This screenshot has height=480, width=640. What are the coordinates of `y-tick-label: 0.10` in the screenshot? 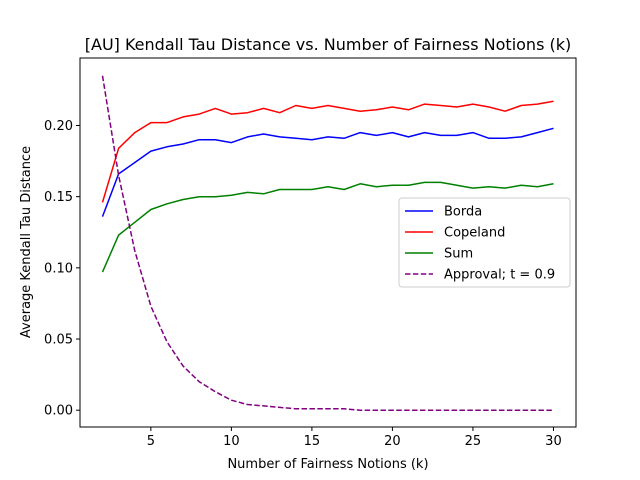 It's located at (58, 268).